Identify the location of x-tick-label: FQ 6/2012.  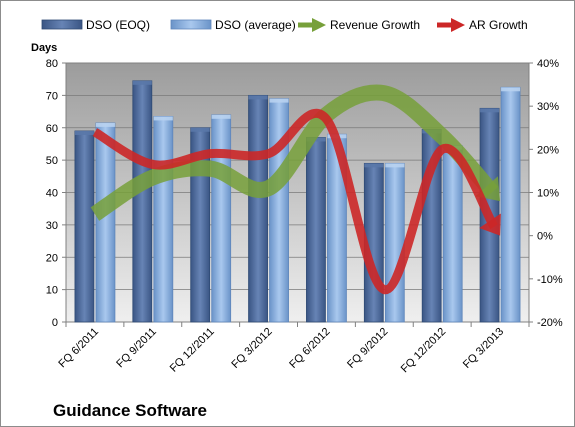
(309, 348).